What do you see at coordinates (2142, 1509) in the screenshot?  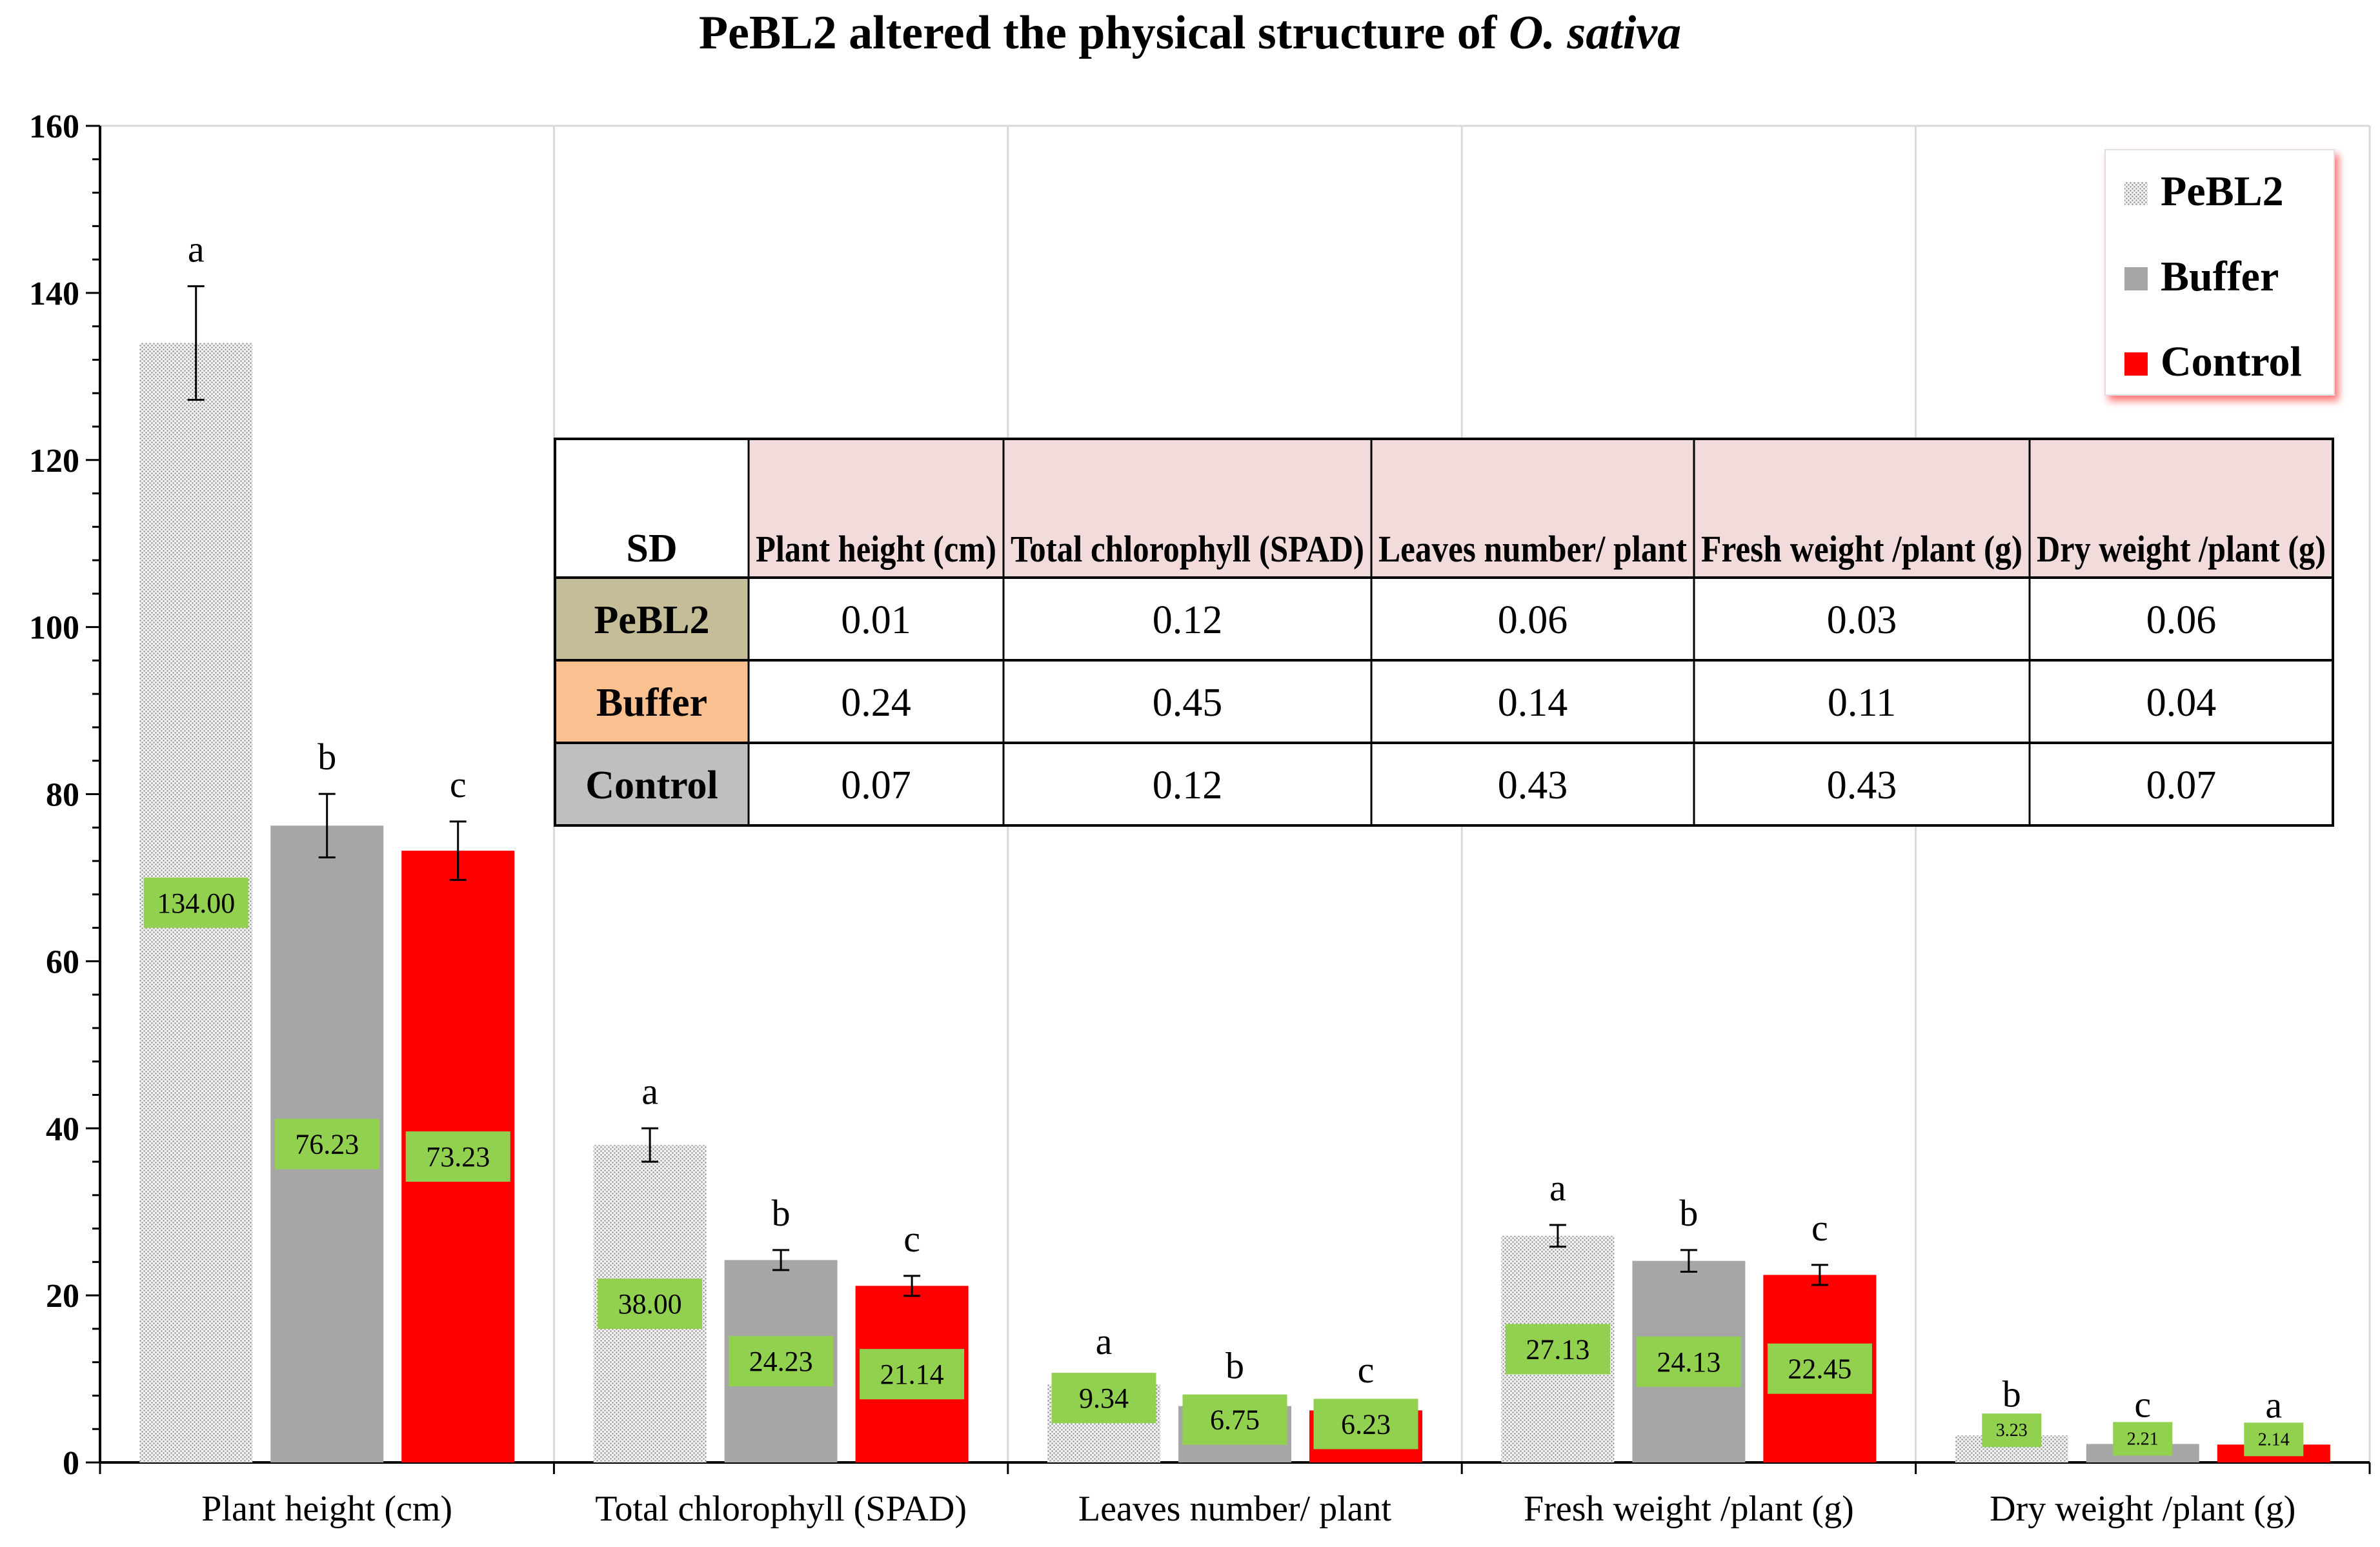 I see `x-tick-label: Dry weight /plant (g)` at bounding box center [2142, 1509].